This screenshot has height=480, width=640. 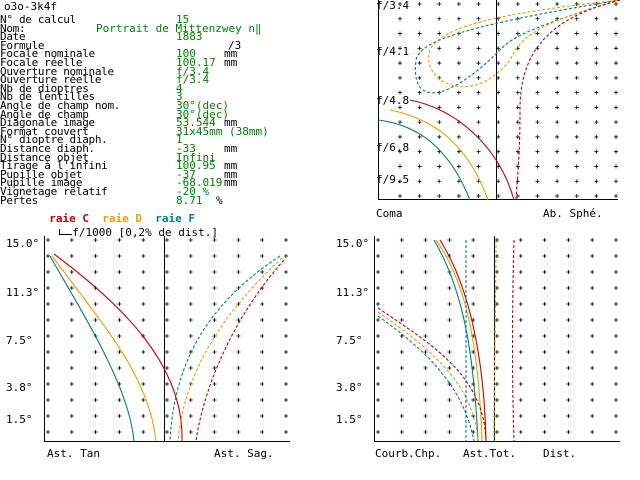 What do you see at coordinates (196, 157) in the screenshot?
I see `param-value: Infini` at bounding box center [196, 157].